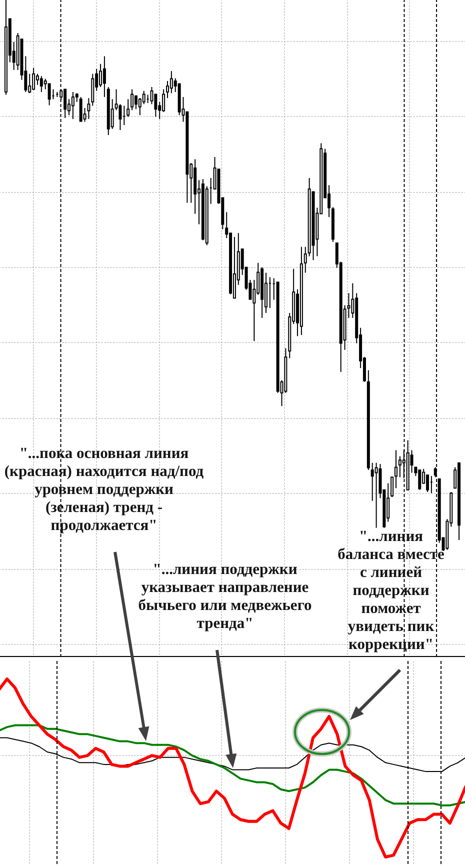 The image size is (465, 865). I want to click on text: "...линия поддержки указывает направление бычьего или медвежьего тренда", so click(225, 596).